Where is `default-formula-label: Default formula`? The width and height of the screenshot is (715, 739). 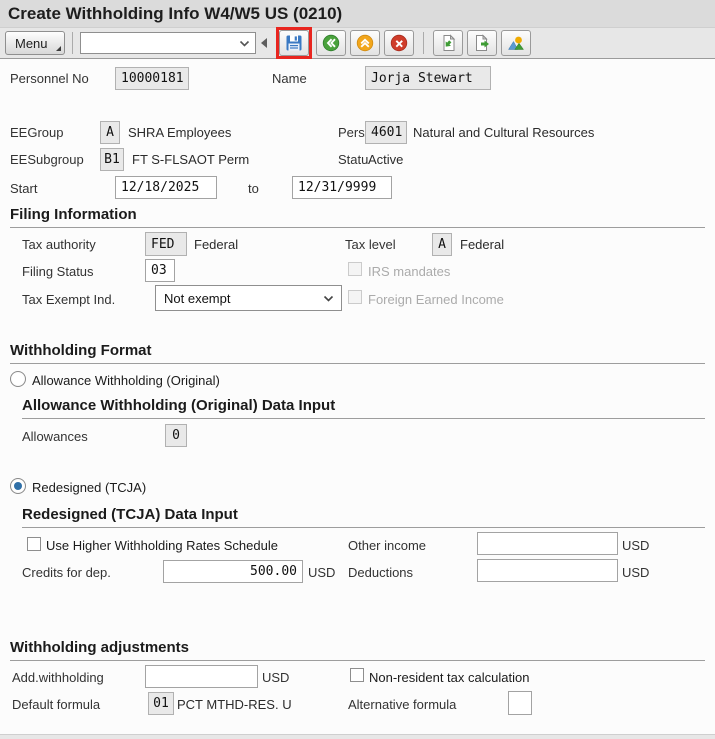 default-formula-label: Default formula is located at coordinates (56, 704).